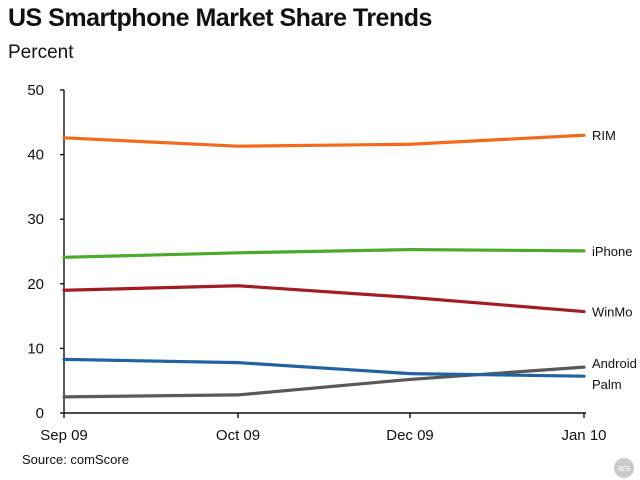  I want to click on chart-subtitle: Percent, so click(41, 52).